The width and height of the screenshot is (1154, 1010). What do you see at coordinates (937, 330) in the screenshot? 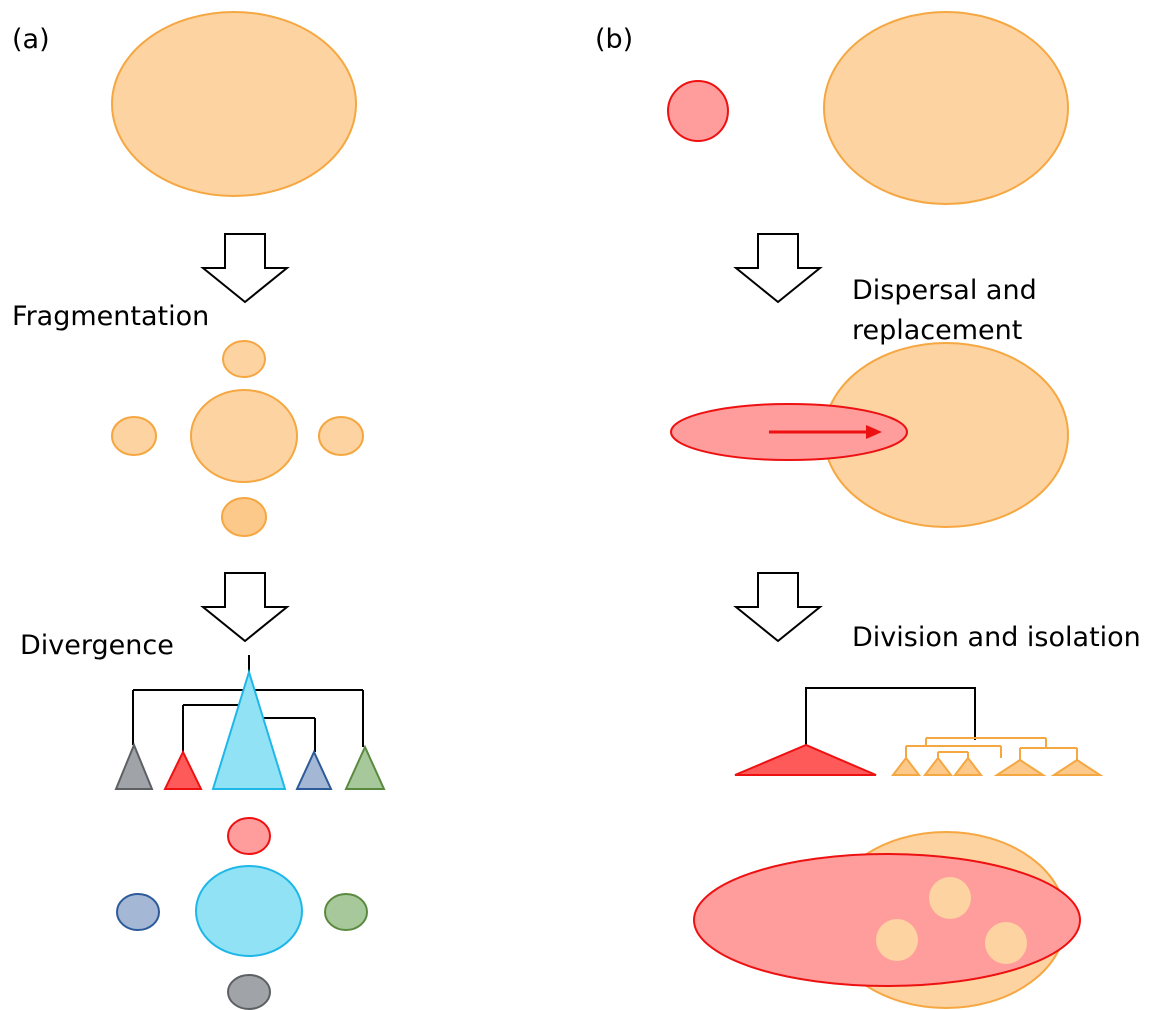
I see `step-label: replacement` at bounding box center [937, 330].